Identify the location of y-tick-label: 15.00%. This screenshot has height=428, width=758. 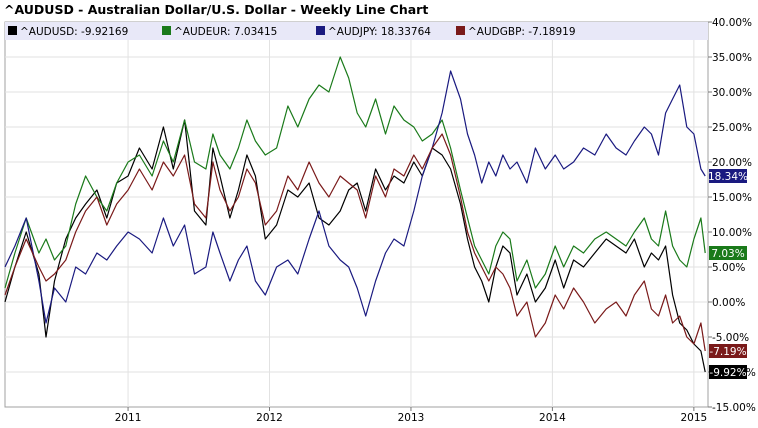
(732, 198).